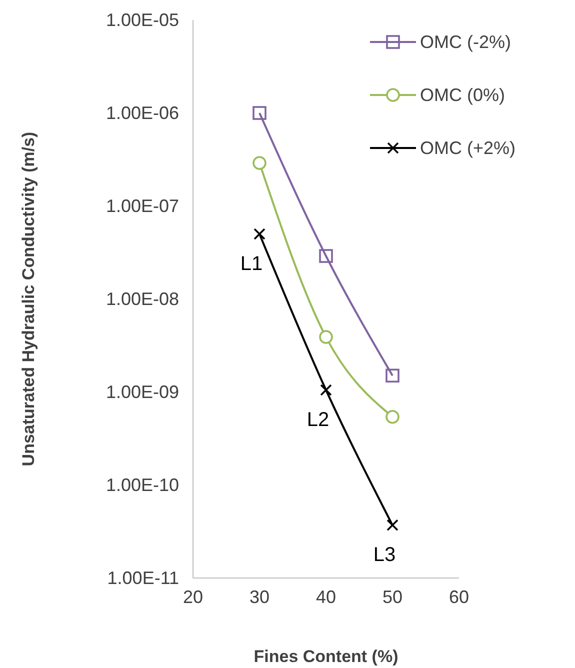 This screenshot has height=668, width=575. Describe the element at coordinates (142, 20) in the screenshot. I see `y-tick-label: 1.00E-05` at that location.